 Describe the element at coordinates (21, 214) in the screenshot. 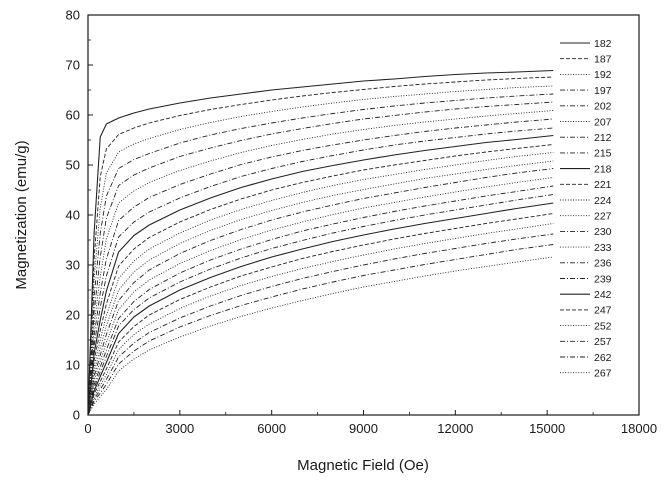

I see `y-axis-title: Magnetization (emu/g)` at that location.